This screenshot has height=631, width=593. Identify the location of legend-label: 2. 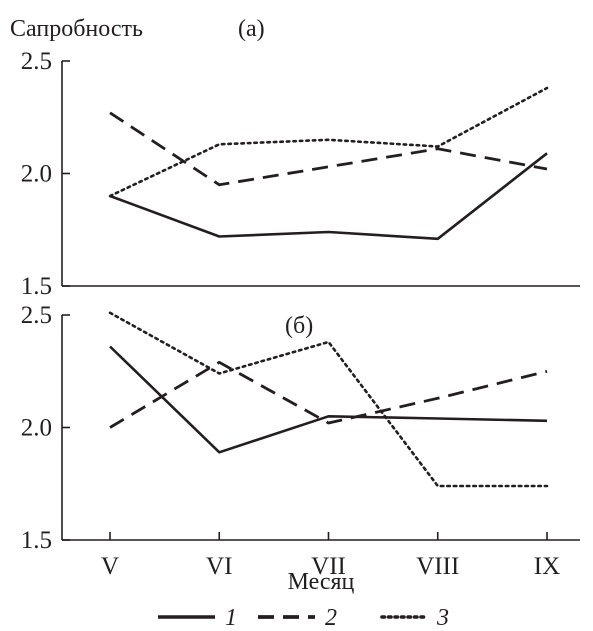
(331, 618).